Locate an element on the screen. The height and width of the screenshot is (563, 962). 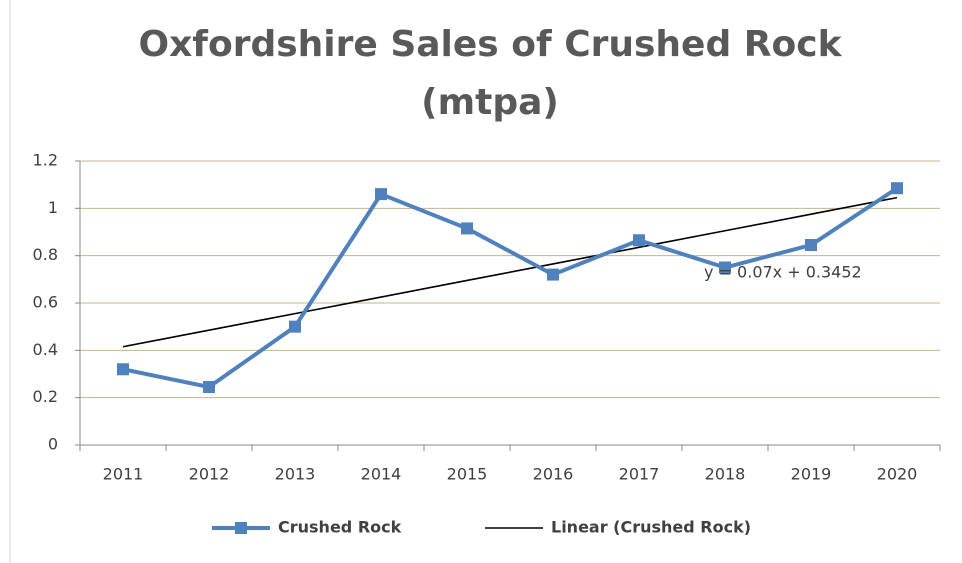
x-tick-label: 2016 is located at coordinates (553, 474).